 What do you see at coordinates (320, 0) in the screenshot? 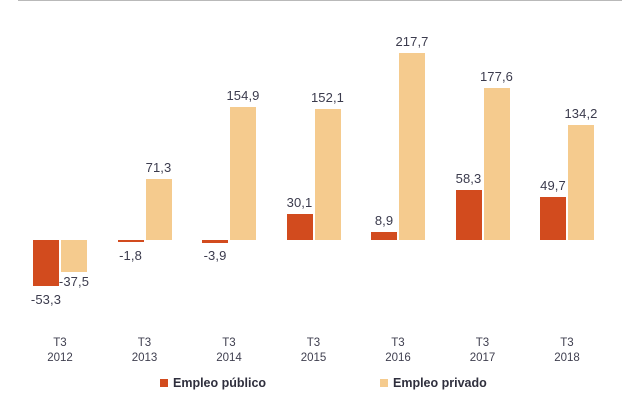
I see `zero-baseline` at bounding box center [320, 0].